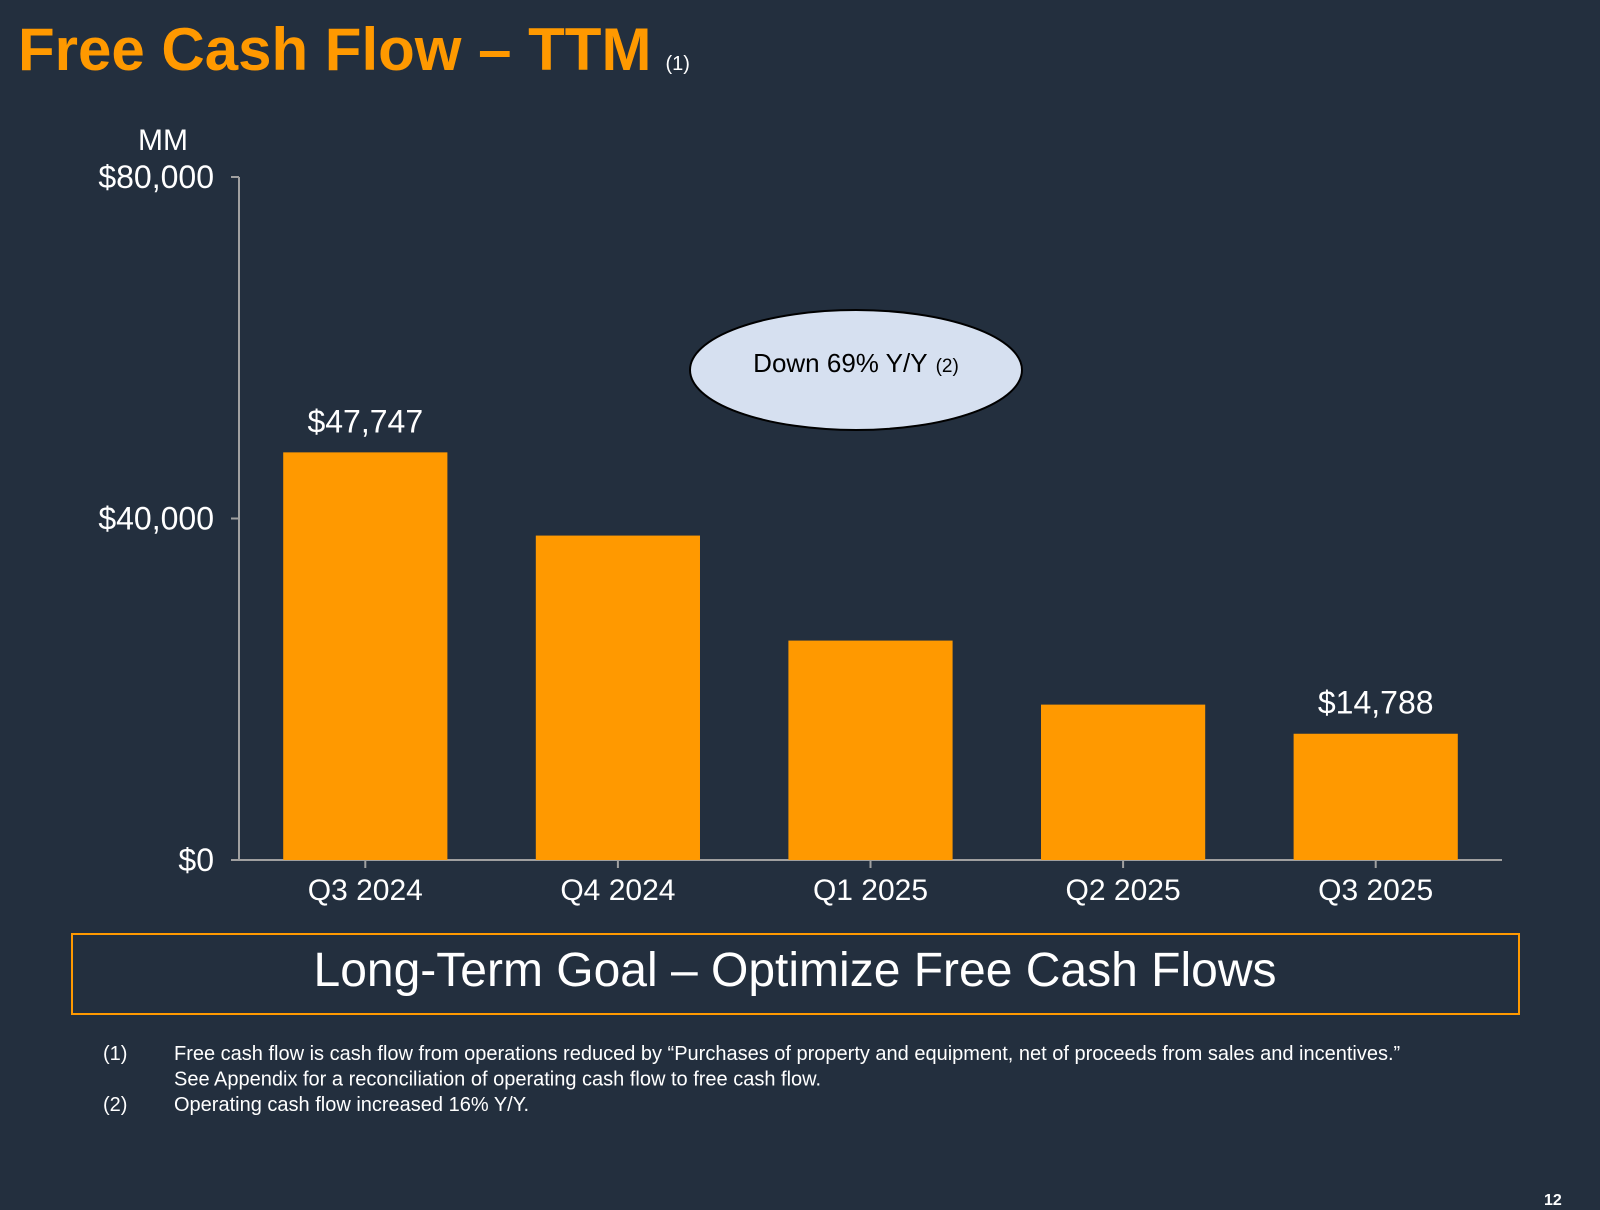 This screenshot has width=1600, height=1210. I want to click on annotation: Down 69% Y/Y (2), so click(856, 363).